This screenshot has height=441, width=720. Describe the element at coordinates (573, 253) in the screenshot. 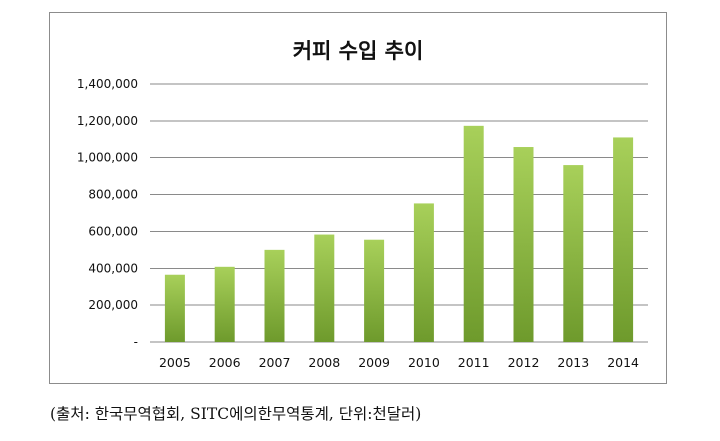

I see `bar-2013` at that location.